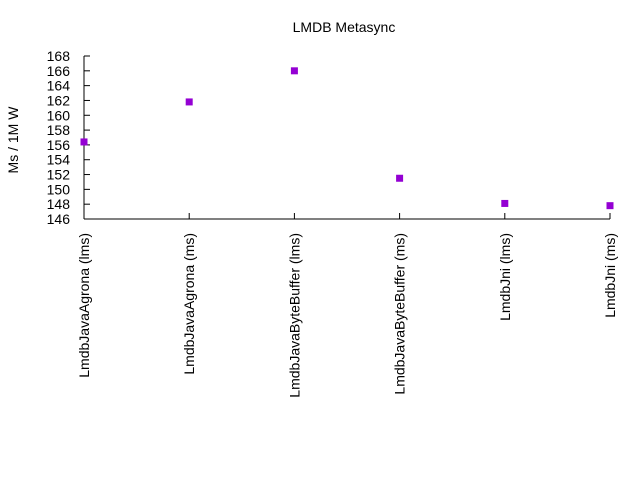  What do you see at coordinates (59, 86) in the screenshot?
I see `y-tick-label: 164` at bounding box center [59, 86].